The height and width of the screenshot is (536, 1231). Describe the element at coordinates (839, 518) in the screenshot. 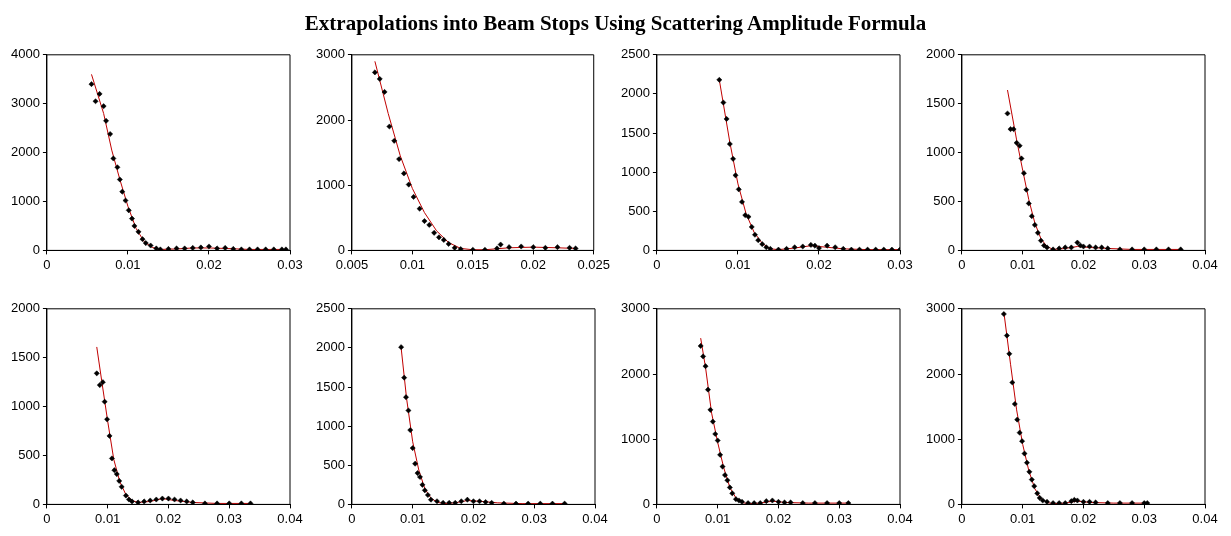

I see `x-tick-label: 0.03` at that location.